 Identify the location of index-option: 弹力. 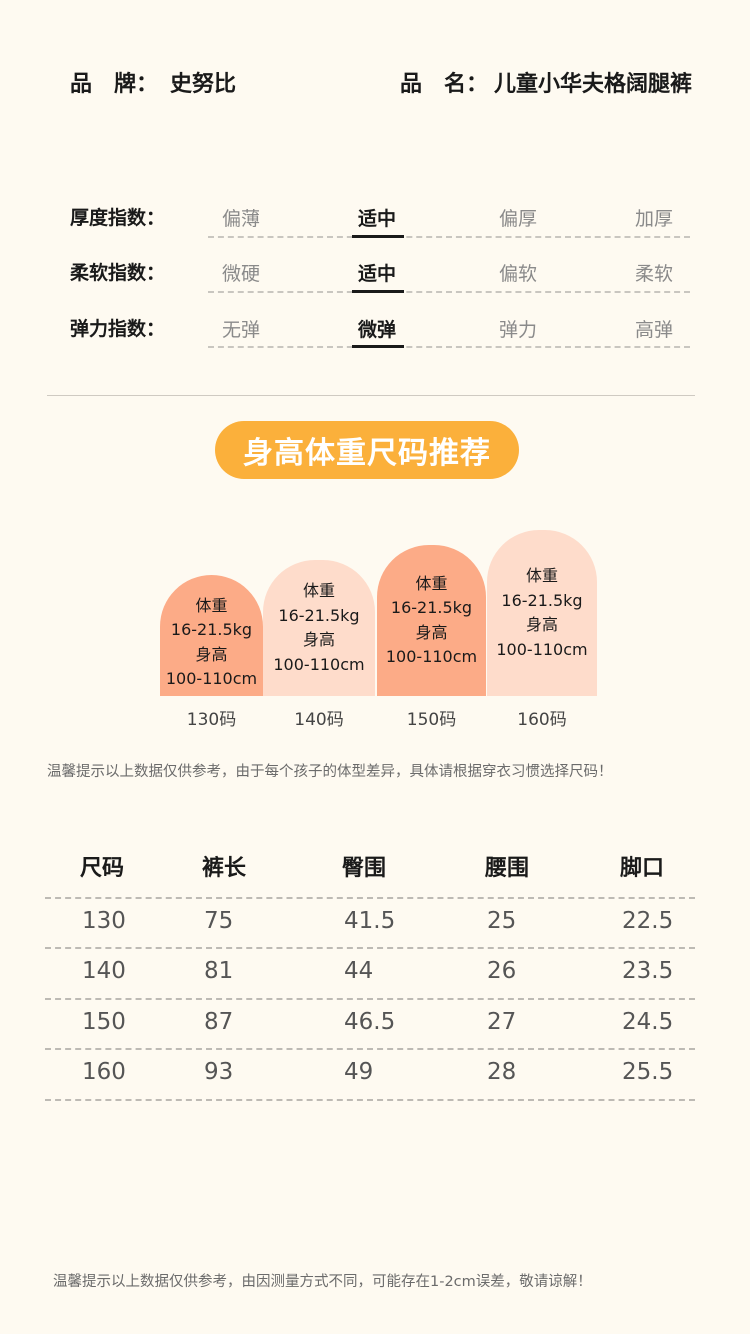
(518, 330).